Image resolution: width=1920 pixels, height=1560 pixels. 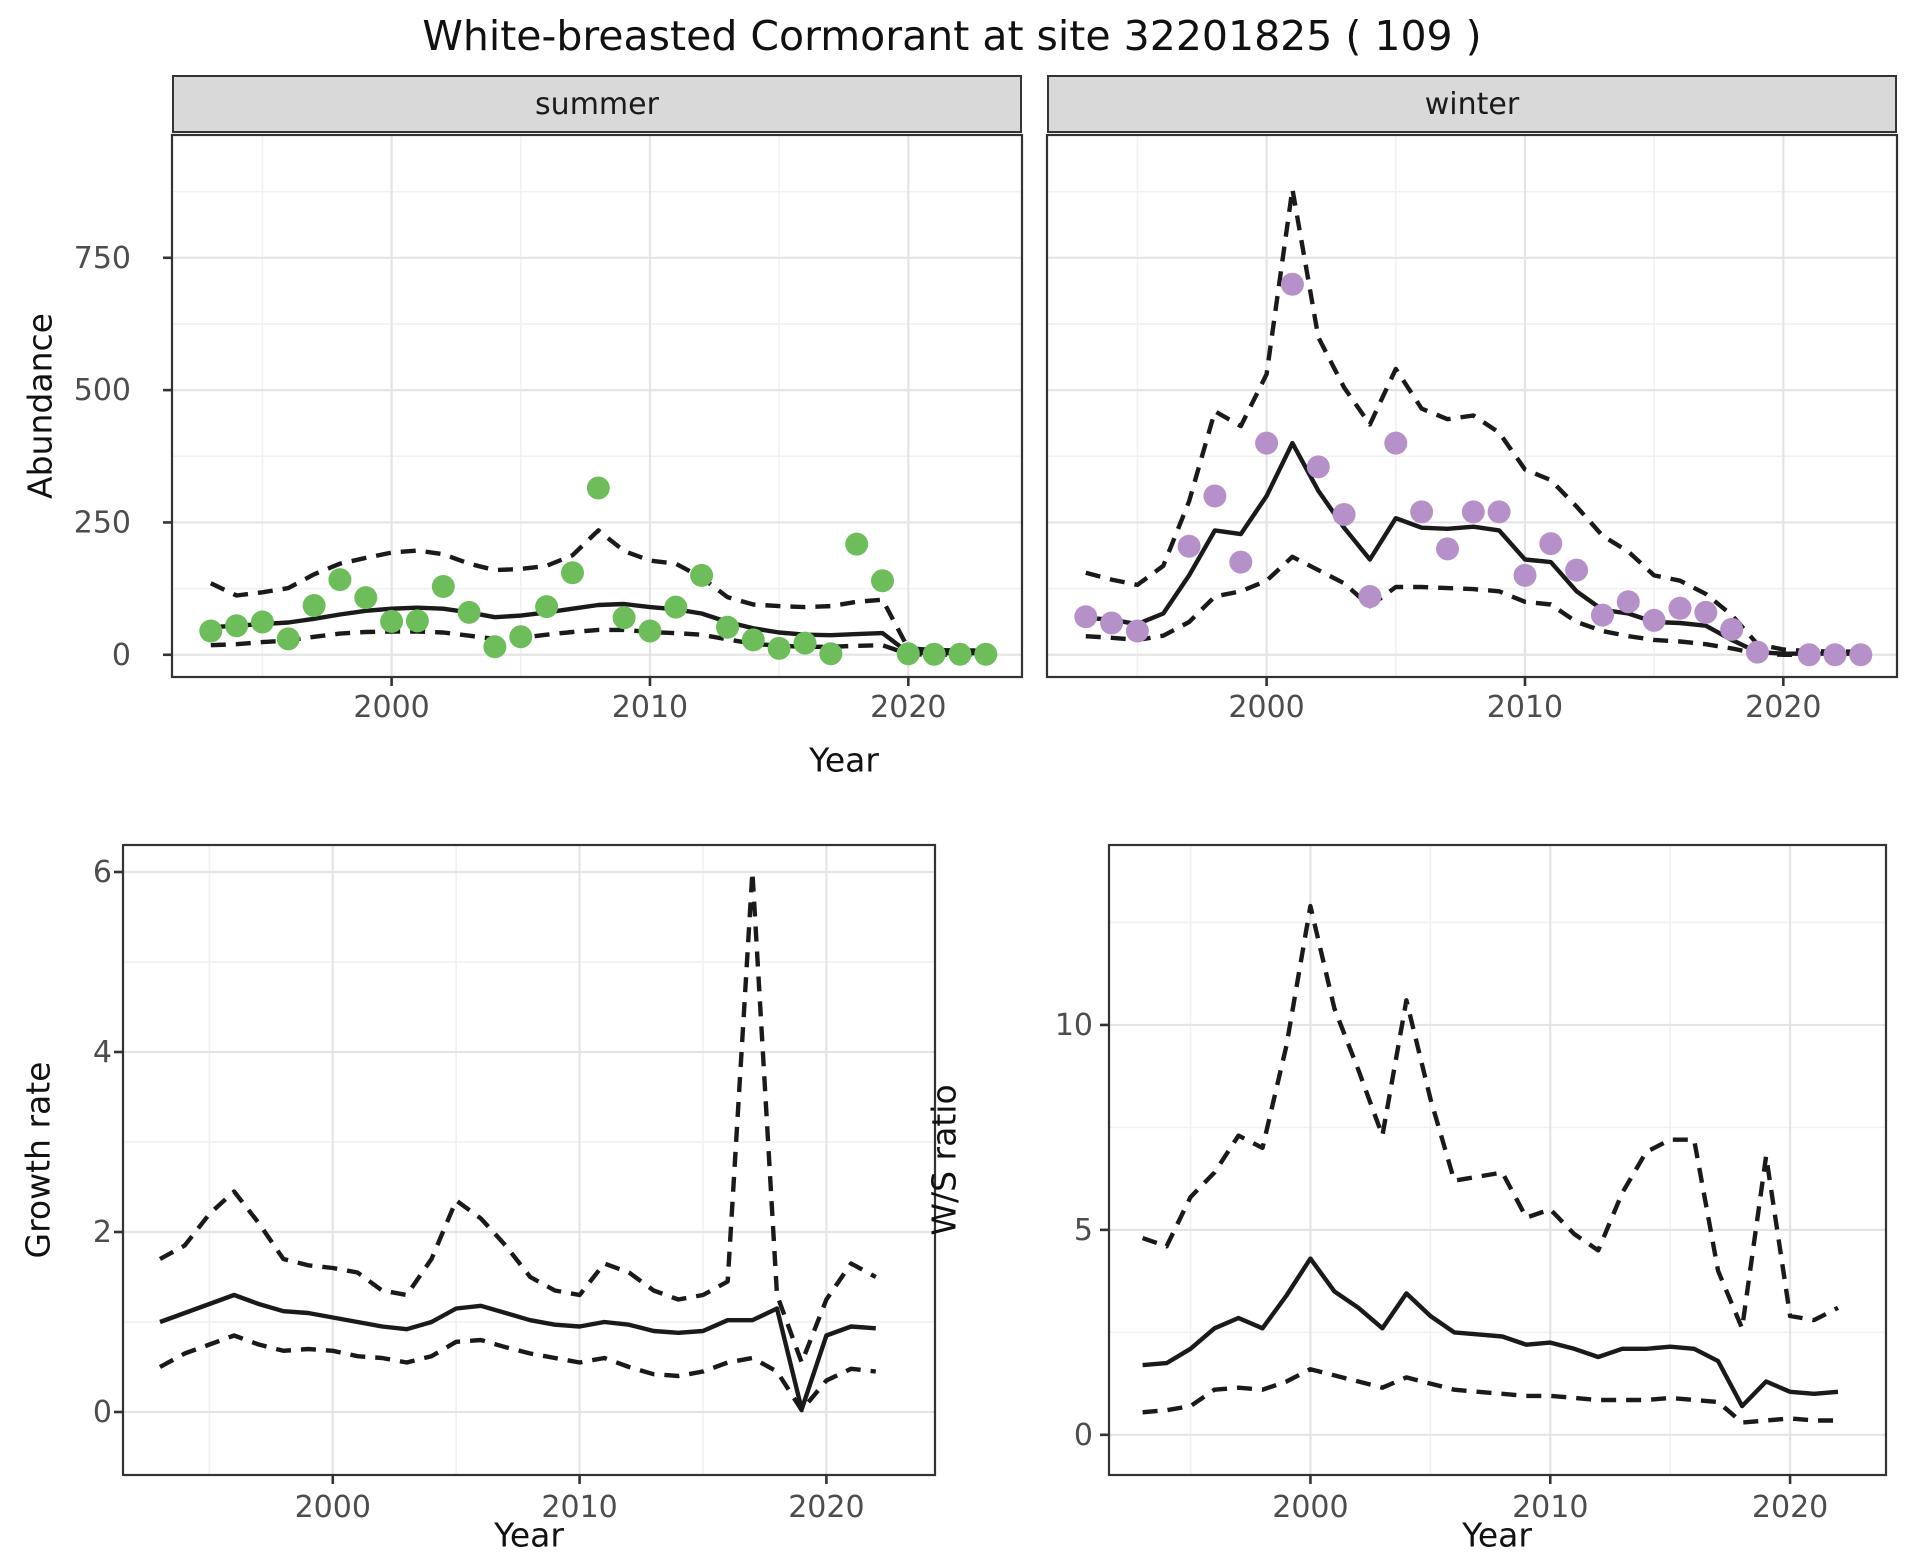 I want to click on facet-strip-summer-label: summer, so click(x=597, y=104).